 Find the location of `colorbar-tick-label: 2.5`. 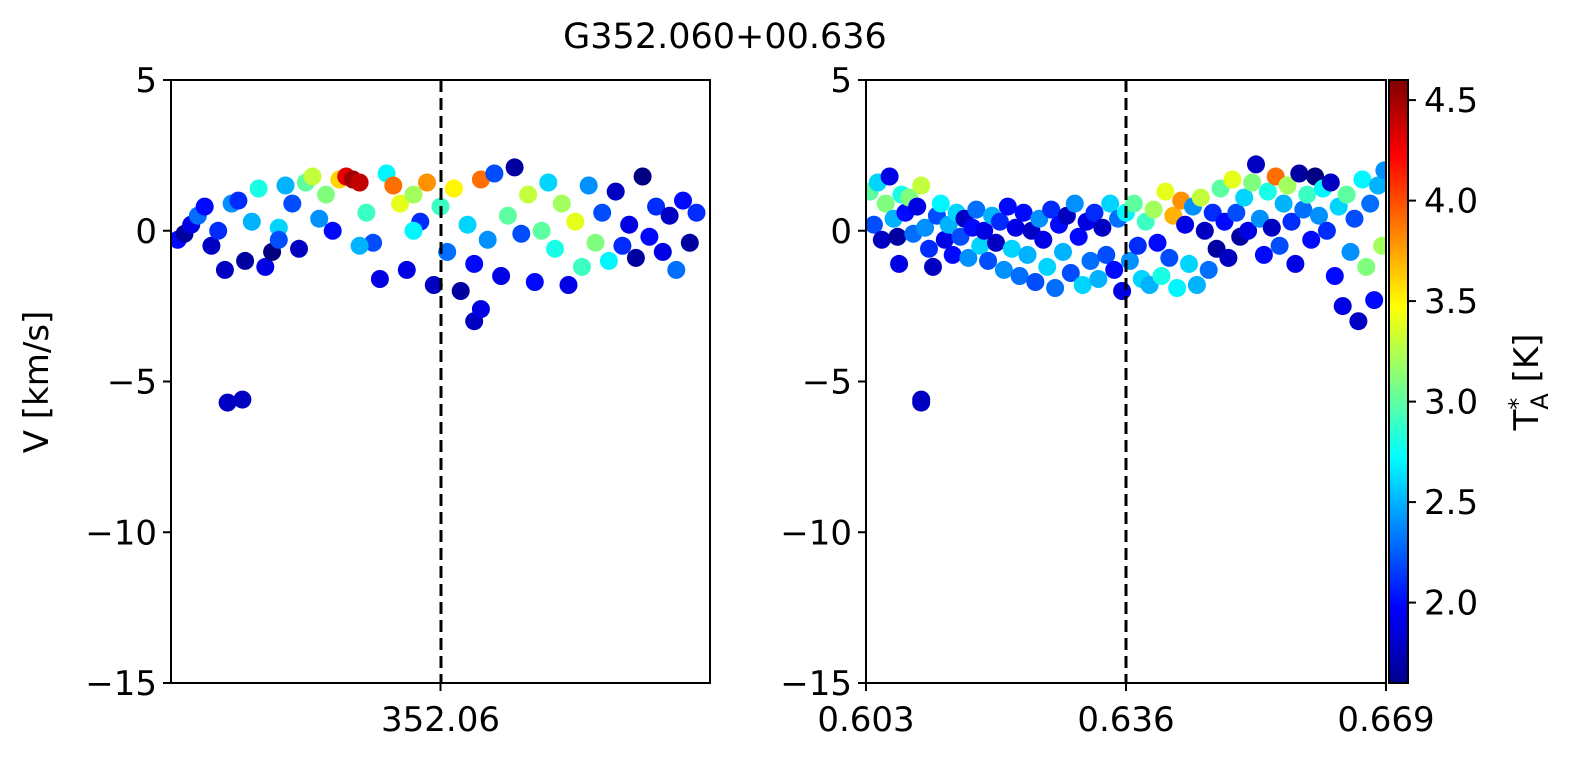

colorbar-tick-label: 2.5 is located at coordinates (1451, 503).